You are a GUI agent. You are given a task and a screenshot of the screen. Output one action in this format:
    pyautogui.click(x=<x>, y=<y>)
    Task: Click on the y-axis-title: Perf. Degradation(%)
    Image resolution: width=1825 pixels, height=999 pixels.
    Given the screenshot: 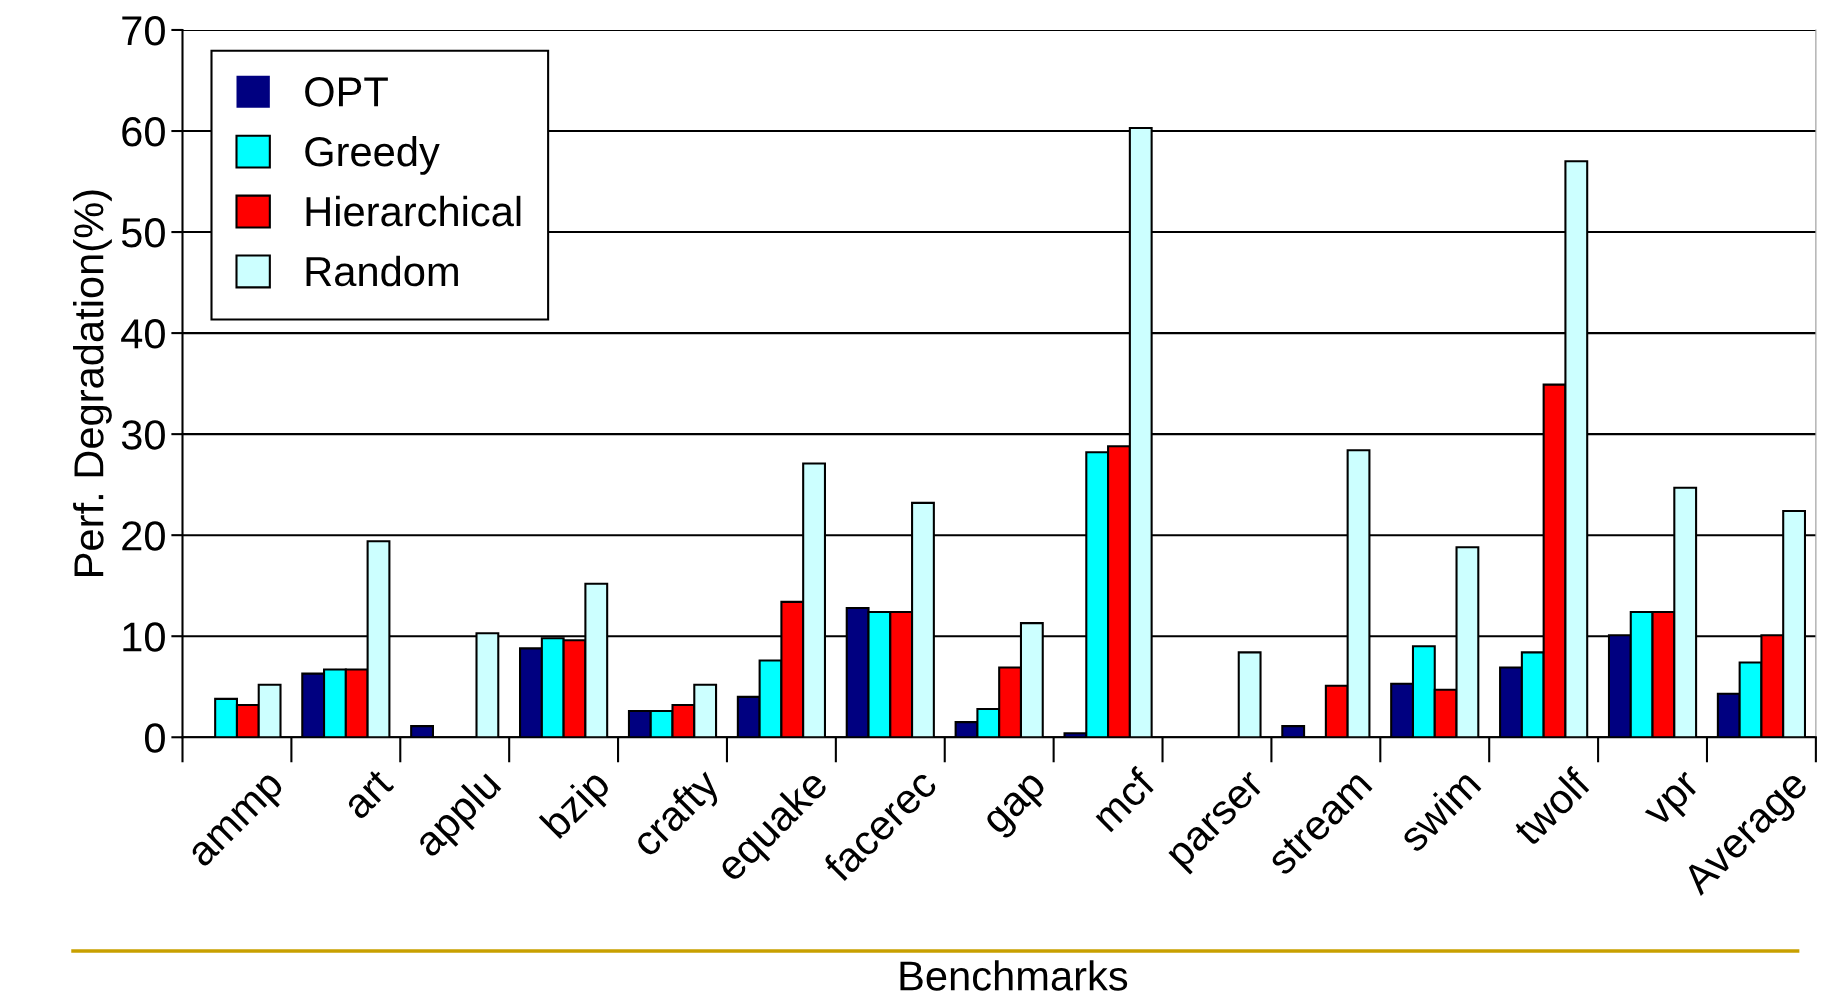 What is the action you would take?
    pyautogui.click(x=92, y=383)
    